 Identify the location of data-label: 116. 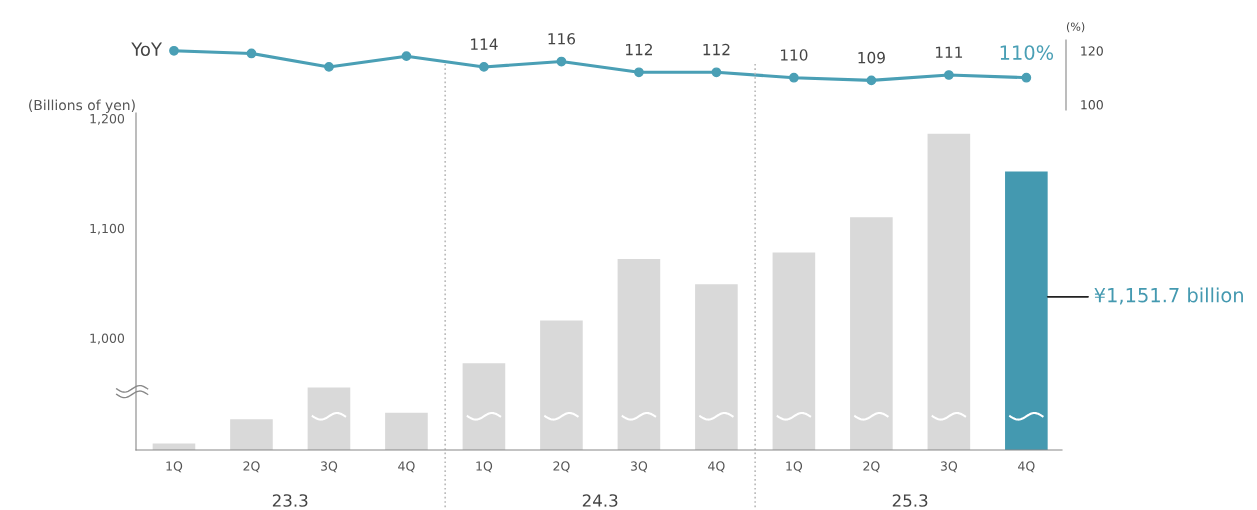
(562, 39).